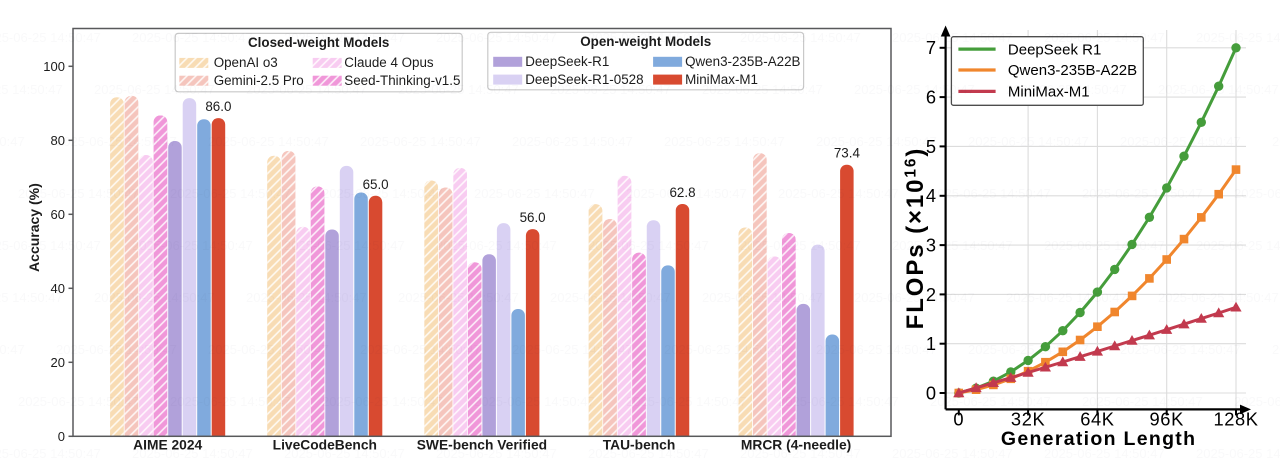  Describe the element at coordinates (246, 62) in the screenshot. I see `svg-text: OpenAI o3` at that location.